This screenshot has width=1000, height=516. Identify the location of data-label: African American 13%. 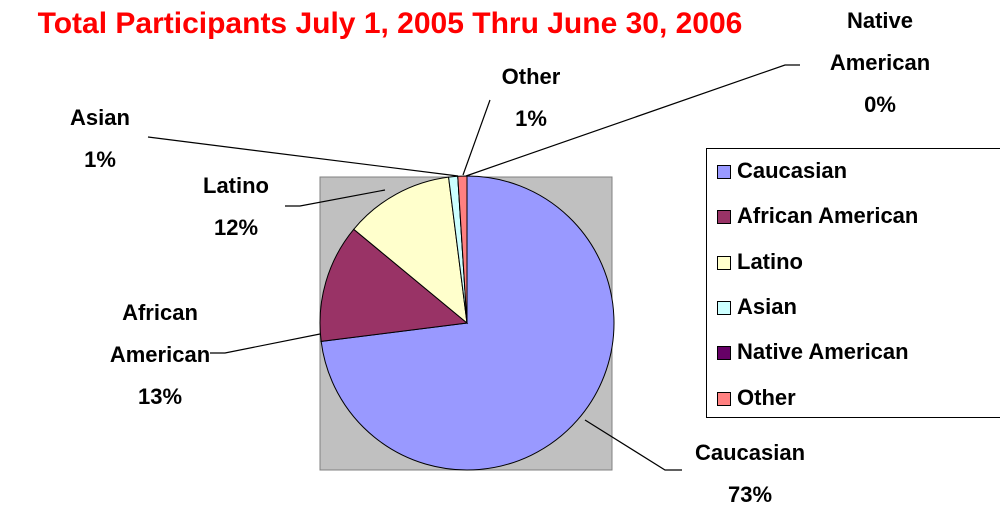
(160, 355).